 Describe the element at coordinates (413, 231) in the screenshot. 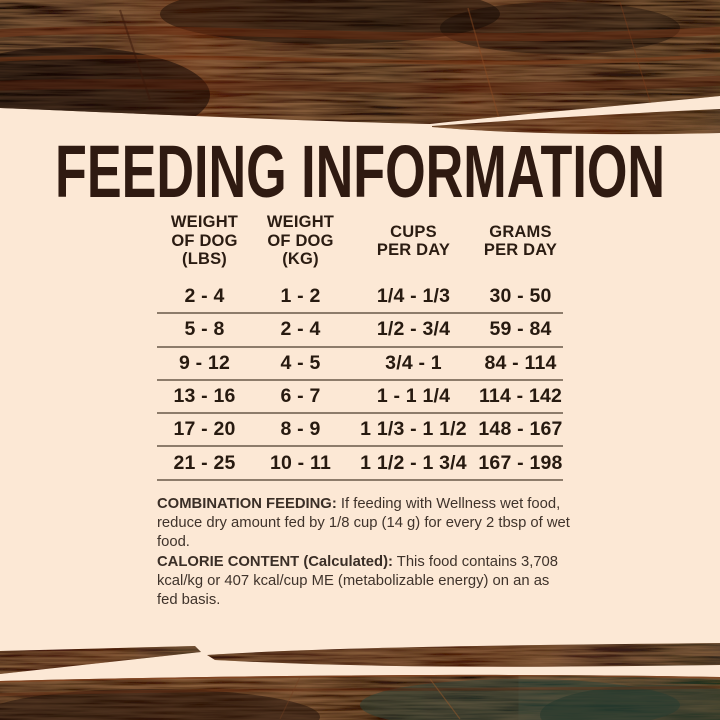

I see `header-line: CUPS` at that location.